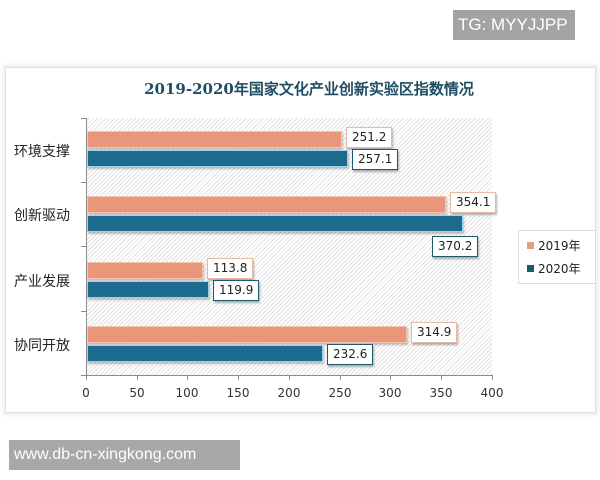 Image resolution: width=600 pixels, height=480 pixels. I want to click on x-tick-label: 0, so click(86, 393).